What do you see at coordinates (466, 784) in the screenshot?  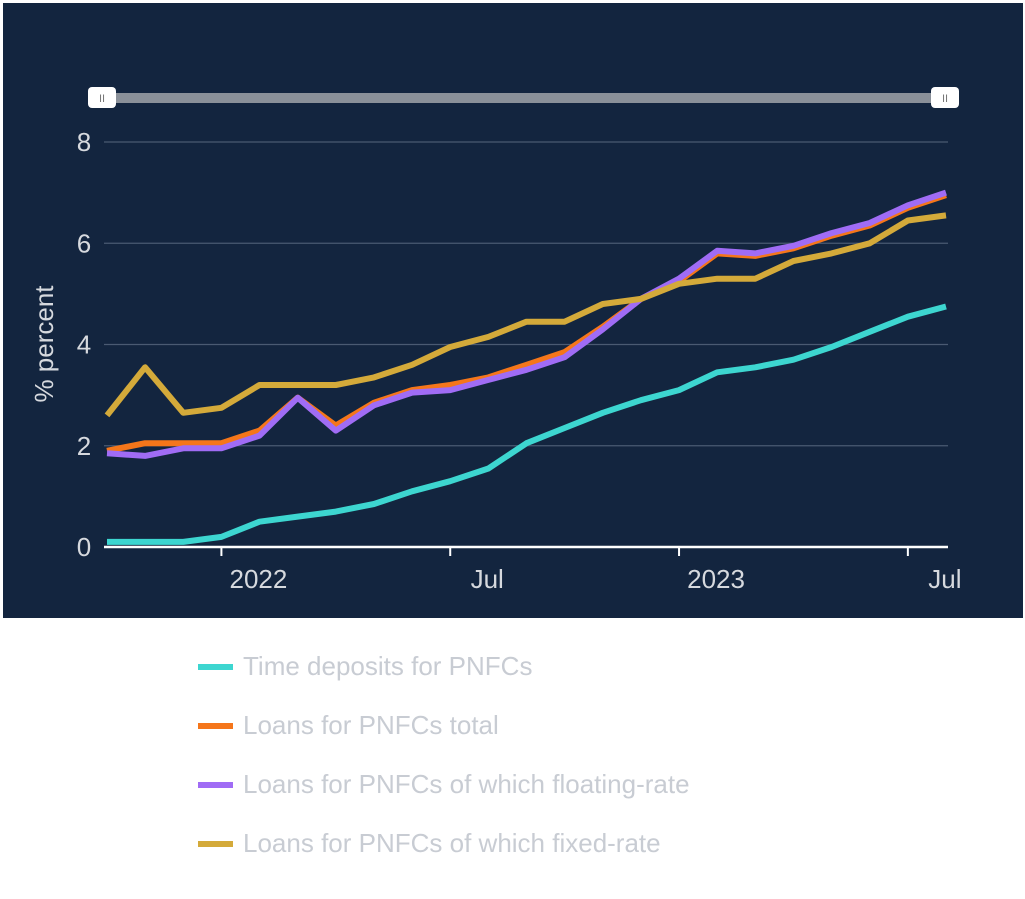 I see `legend-label: Loans for PNFCs of which floating-rate` at bounding box center [466, 784].